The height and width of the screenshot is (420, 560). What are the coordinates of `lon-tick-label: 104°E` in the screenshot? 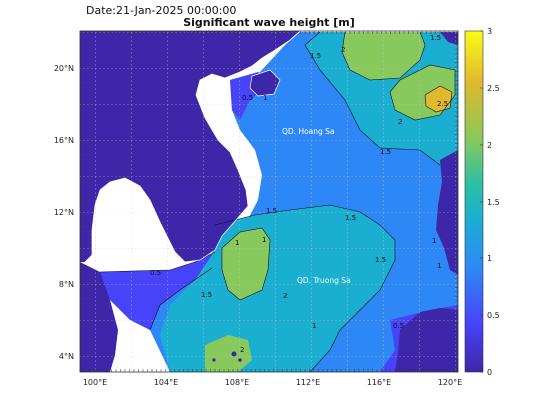 It's located at (166, 382).